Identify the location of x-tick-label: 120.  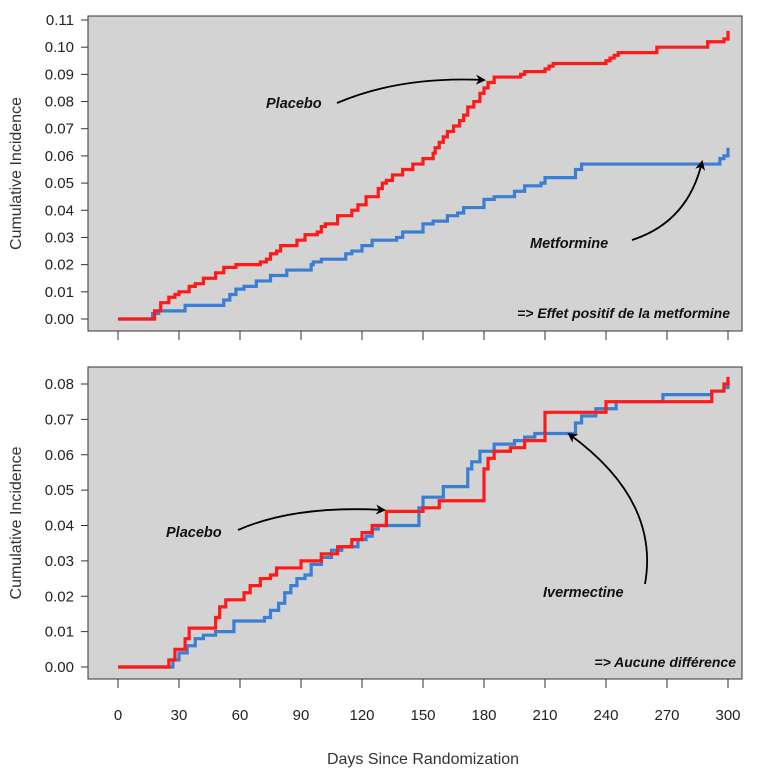
(361, 715).